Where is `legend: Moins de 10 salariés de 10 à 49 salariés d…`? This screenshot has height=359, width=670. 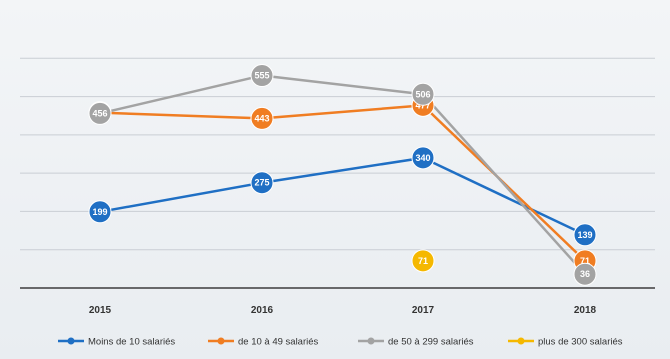 legend: Moins de 10 salariés de 10 à 49 salariés d… is located at coordinates (340, 342).